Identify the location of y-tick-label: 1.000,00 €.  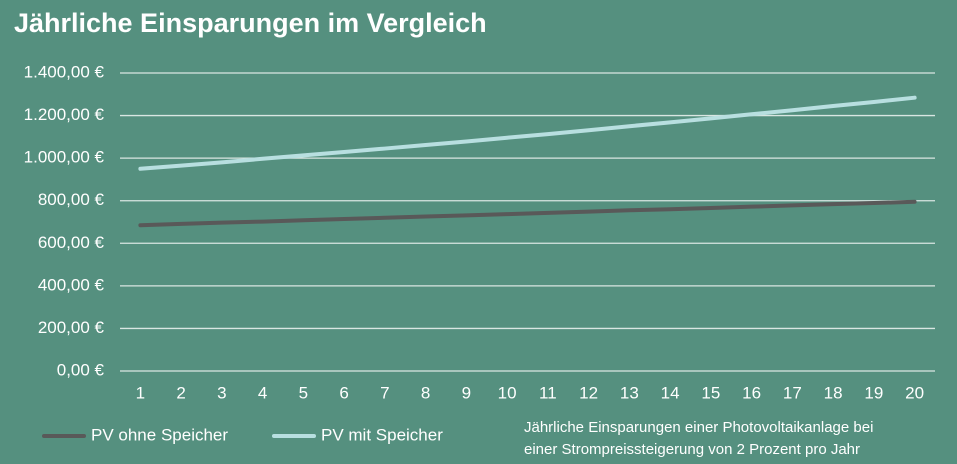
(64, 157).